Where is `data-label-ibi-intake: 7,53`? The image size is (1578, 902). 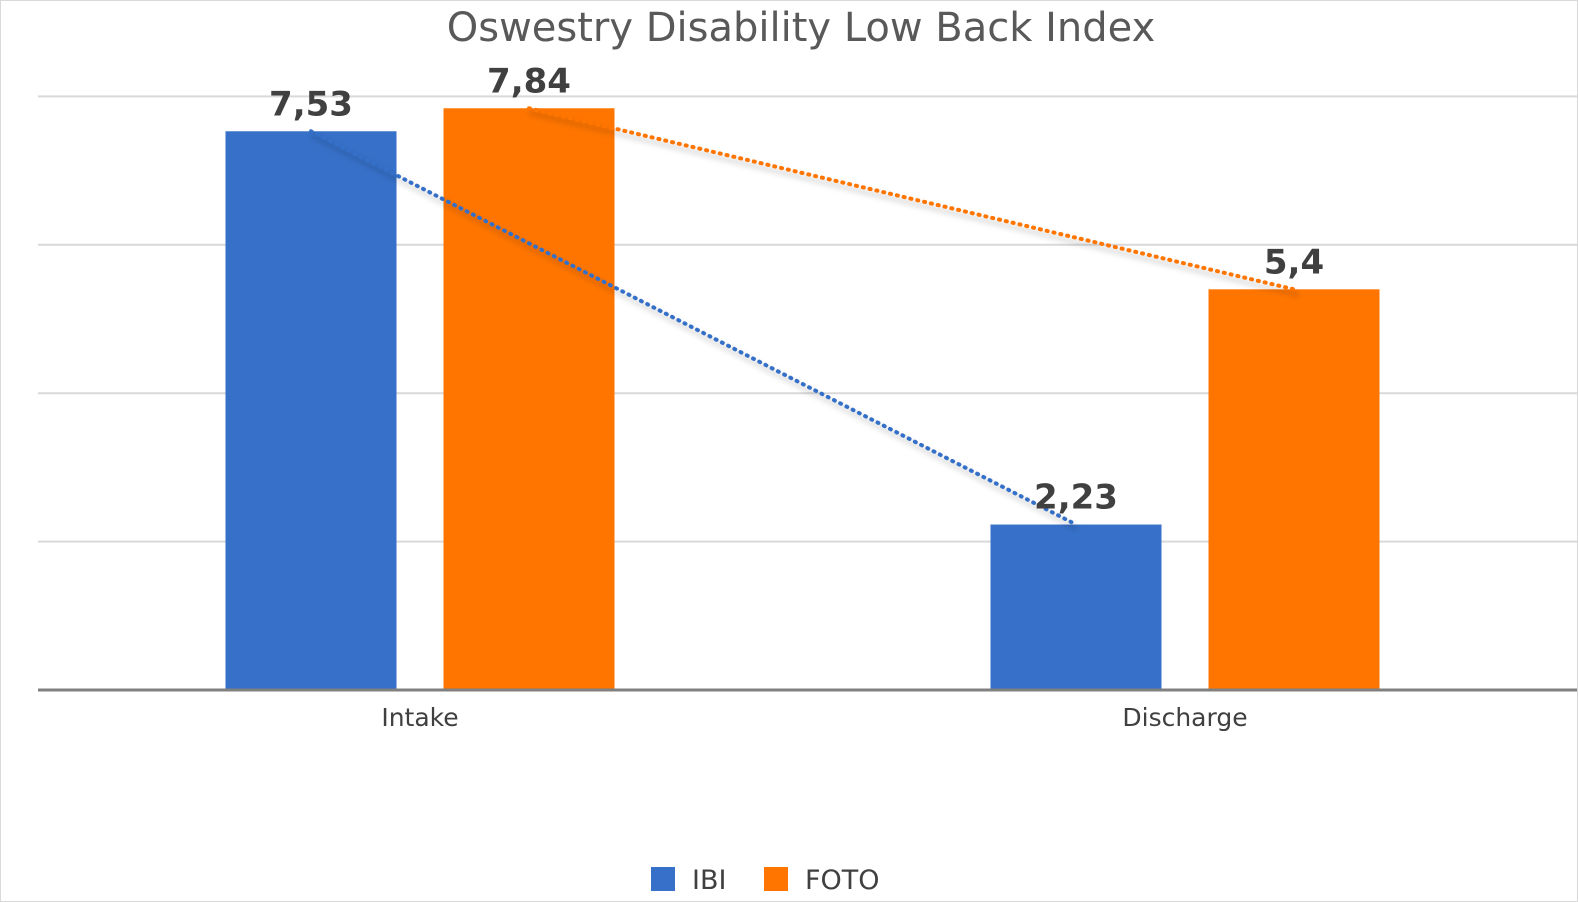
data-label-ibi-intake: 7,53 is located at coordinates (311, 104).